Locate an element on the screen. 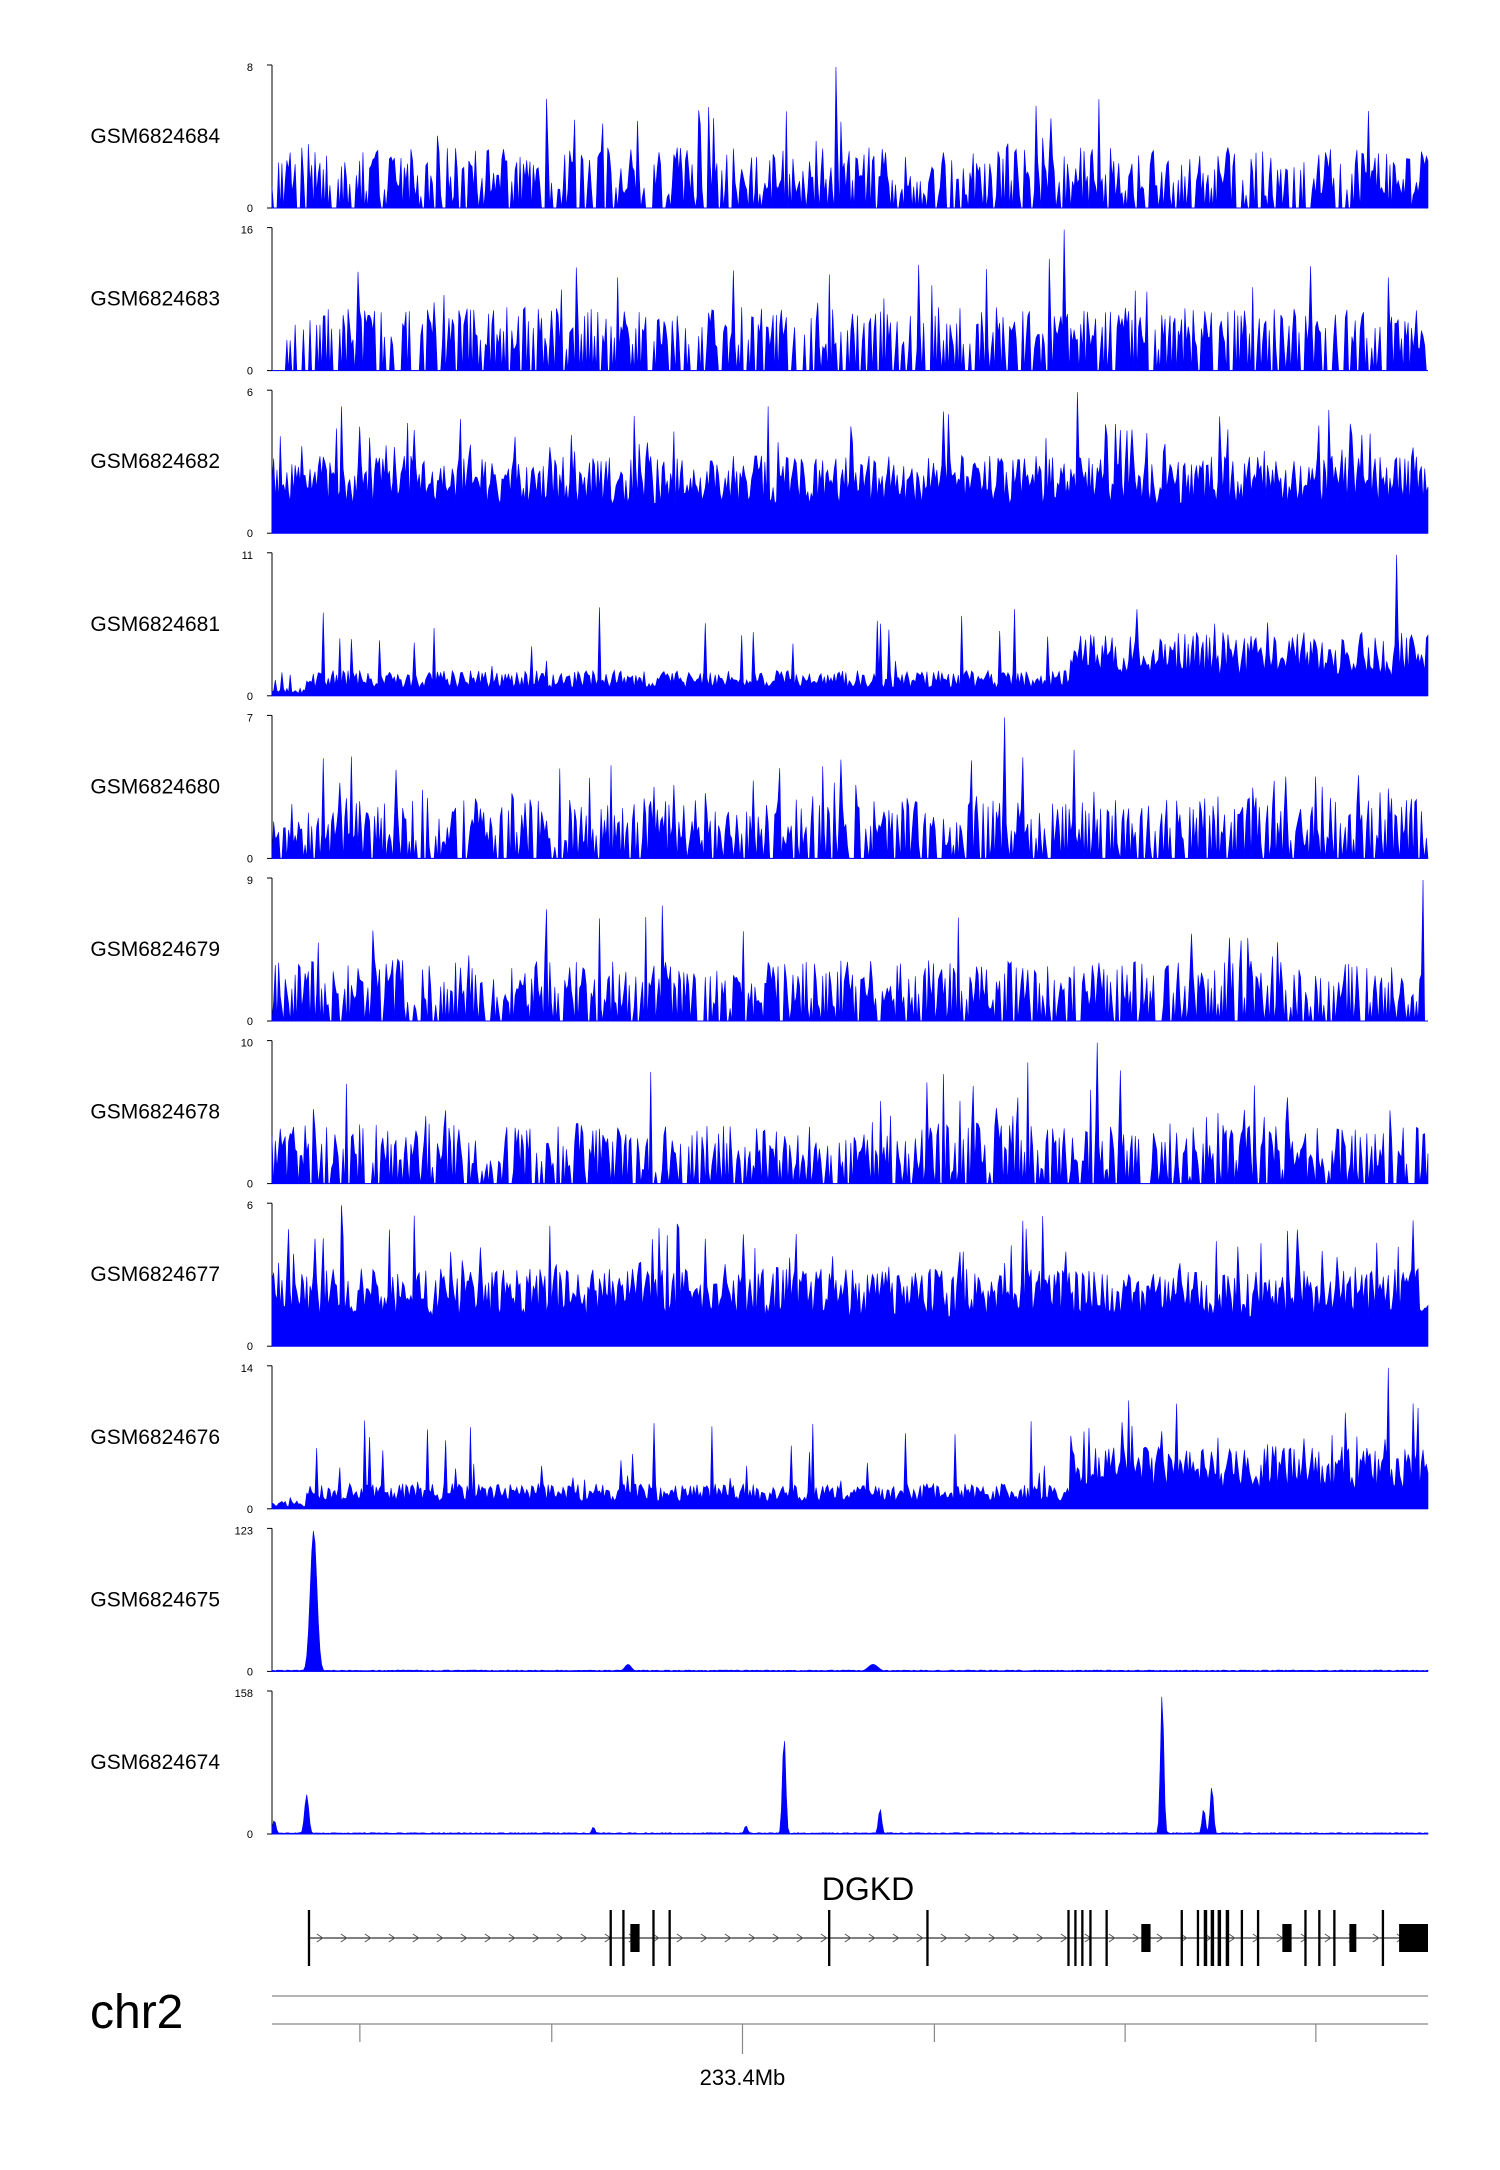  track-GSM6824674: GSM6824674 158 0 is located at coordinates (759, 1764).